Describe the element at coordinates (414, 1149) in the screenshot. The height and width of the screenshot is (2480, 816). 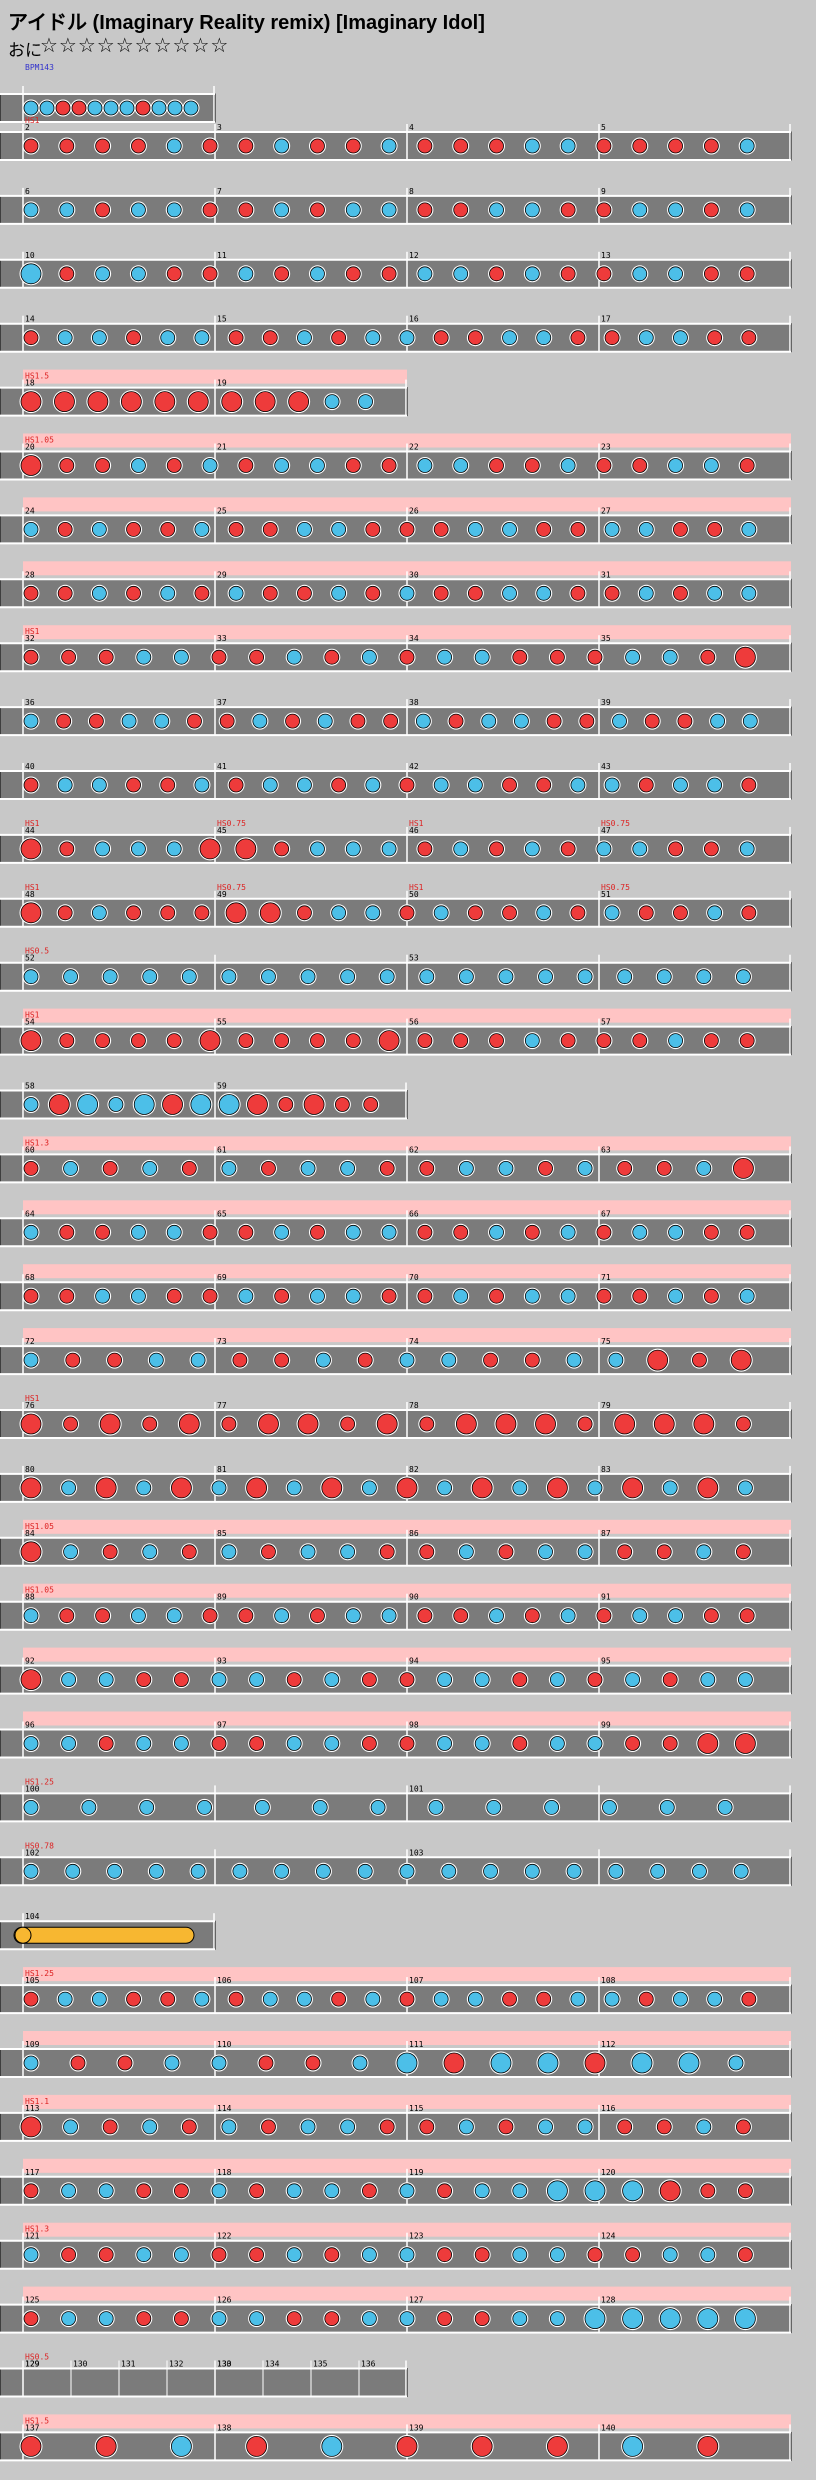
I see `bar-number: 62` at that location.